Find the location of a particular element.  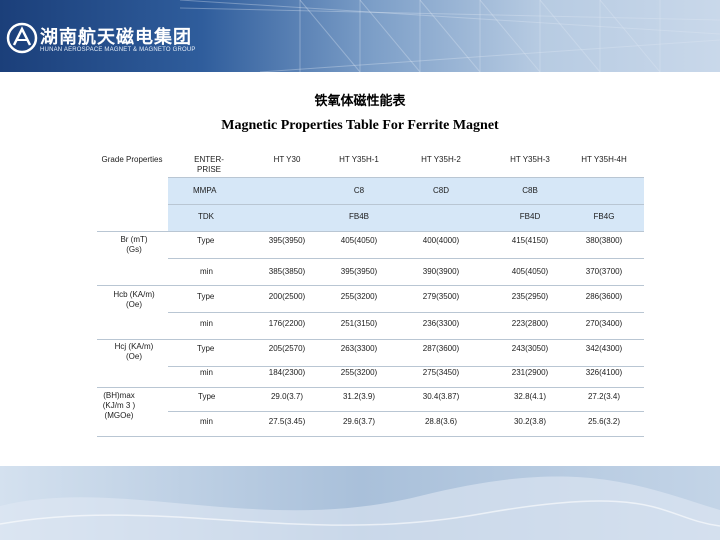

hcb-type-label: Type is located at coordinates (206, 296).